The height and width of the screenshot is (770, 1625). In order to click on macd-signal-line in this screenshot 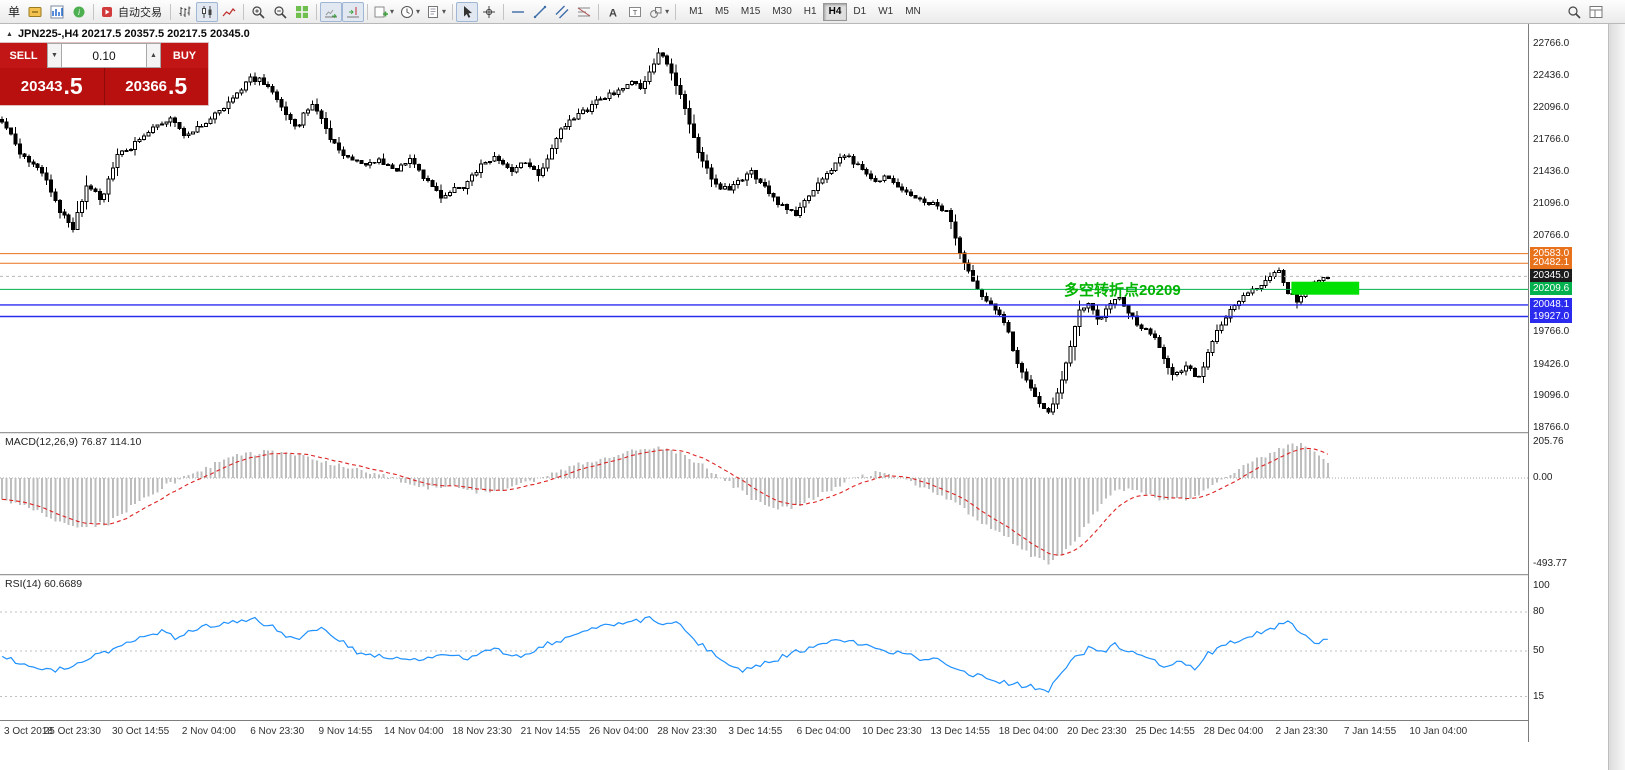, I will do `click(665, 501)`.